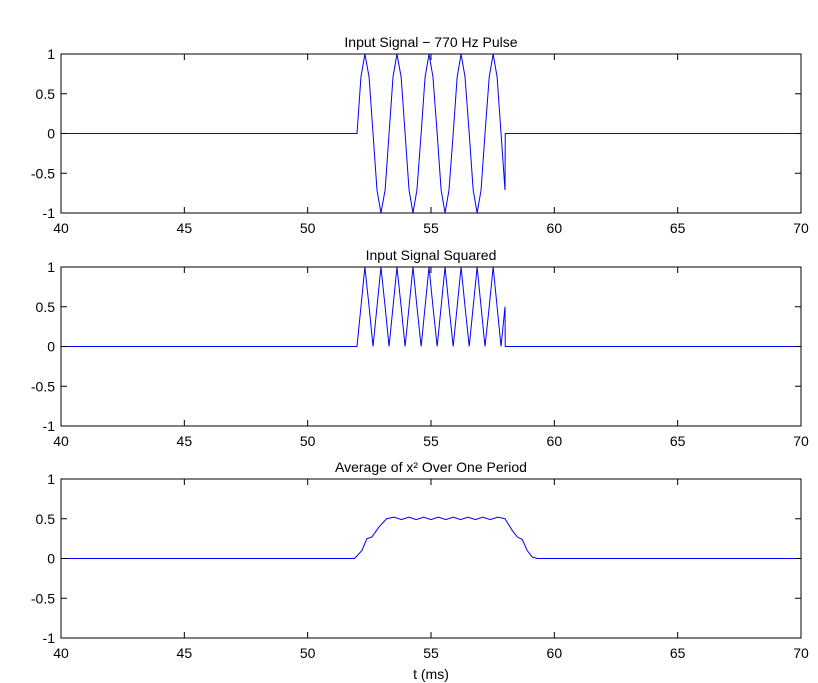  I want to click on axes-title: Input Signal Squared, so click(431, 255).